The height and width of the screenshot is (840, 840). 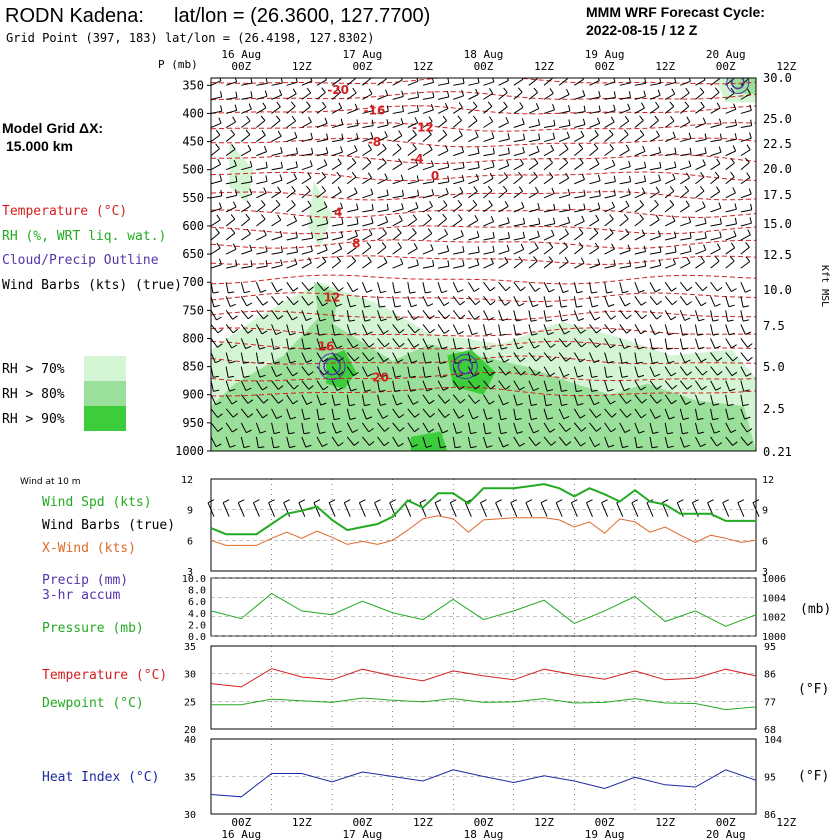 What do you see at coordinates (320, 215) in the screenshot?
I see `rh-shading-area` at bounding box center [320, 215].